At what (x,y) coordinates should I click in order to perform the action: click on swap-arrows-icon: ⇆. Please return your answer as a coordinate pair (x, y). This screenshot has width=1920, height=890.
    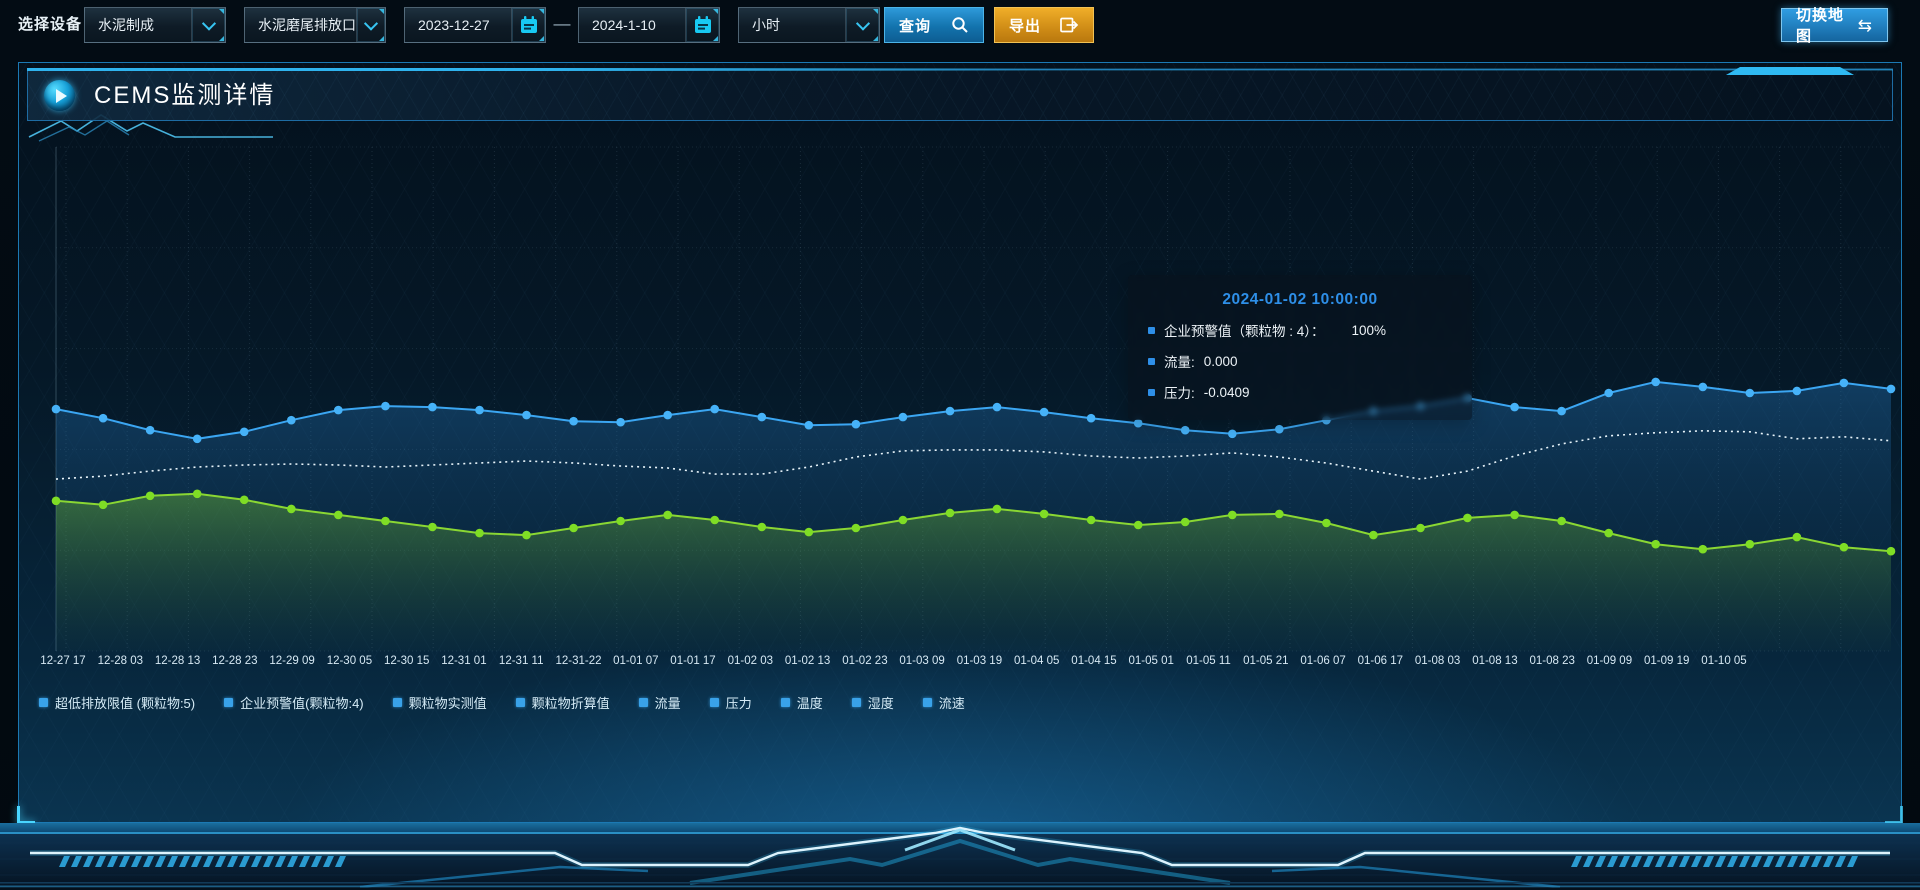
    Looking at the image, I should click on (1865, 25).